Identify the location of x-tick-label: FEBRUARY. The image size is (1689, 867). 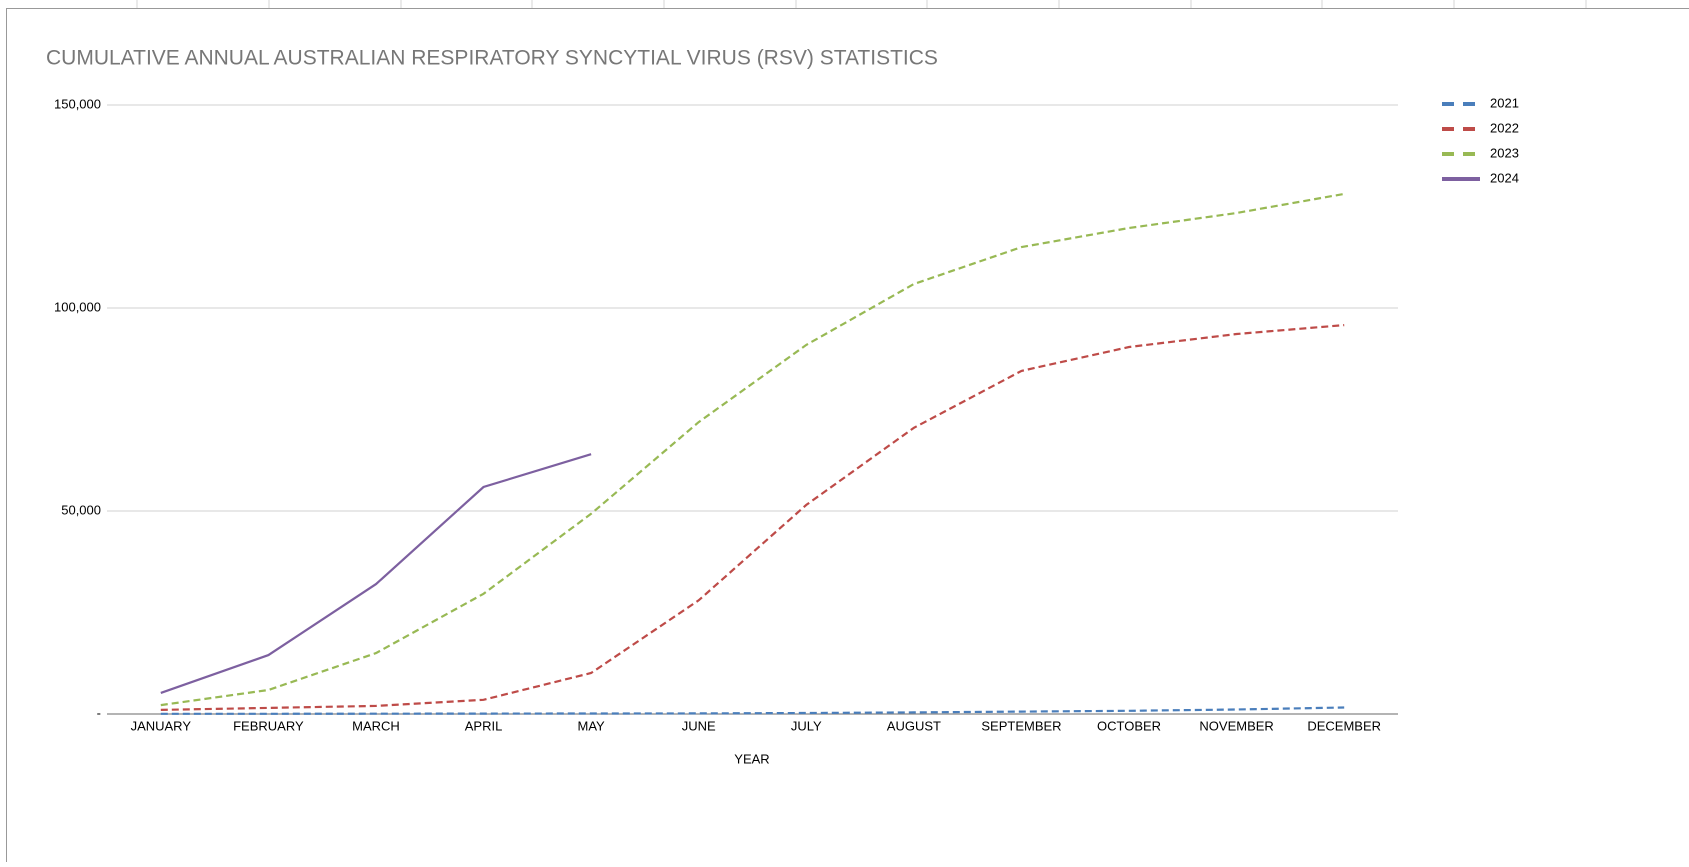
(268, 725).